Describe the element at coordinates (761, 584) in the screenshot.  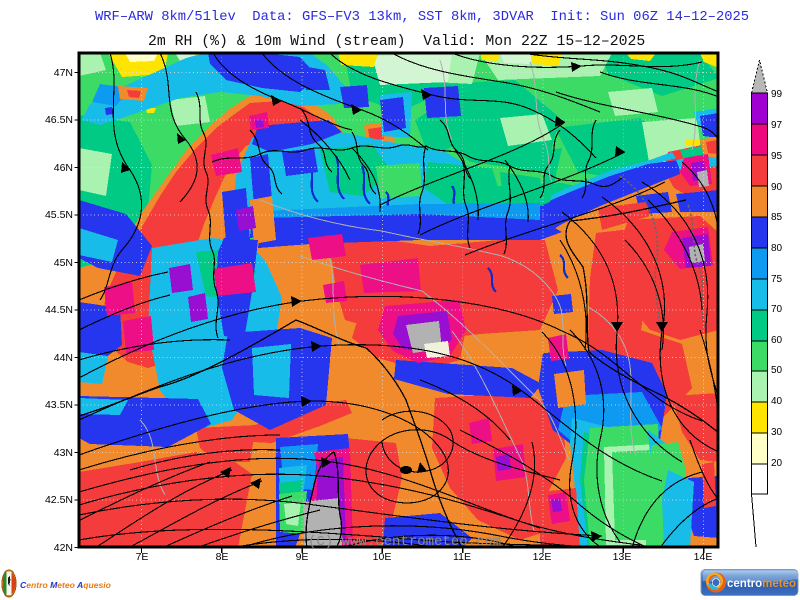
I see `svg-text: centrometeo` at that location.